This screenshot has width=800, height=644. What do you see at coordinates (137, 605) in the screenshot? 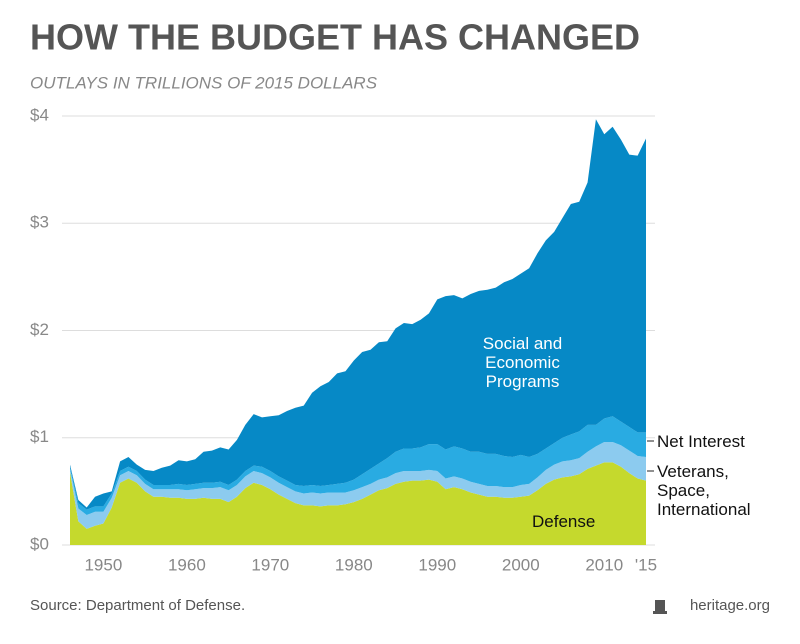
I see `source: Source: Department of Defense.` at bounding box center [137, 605].